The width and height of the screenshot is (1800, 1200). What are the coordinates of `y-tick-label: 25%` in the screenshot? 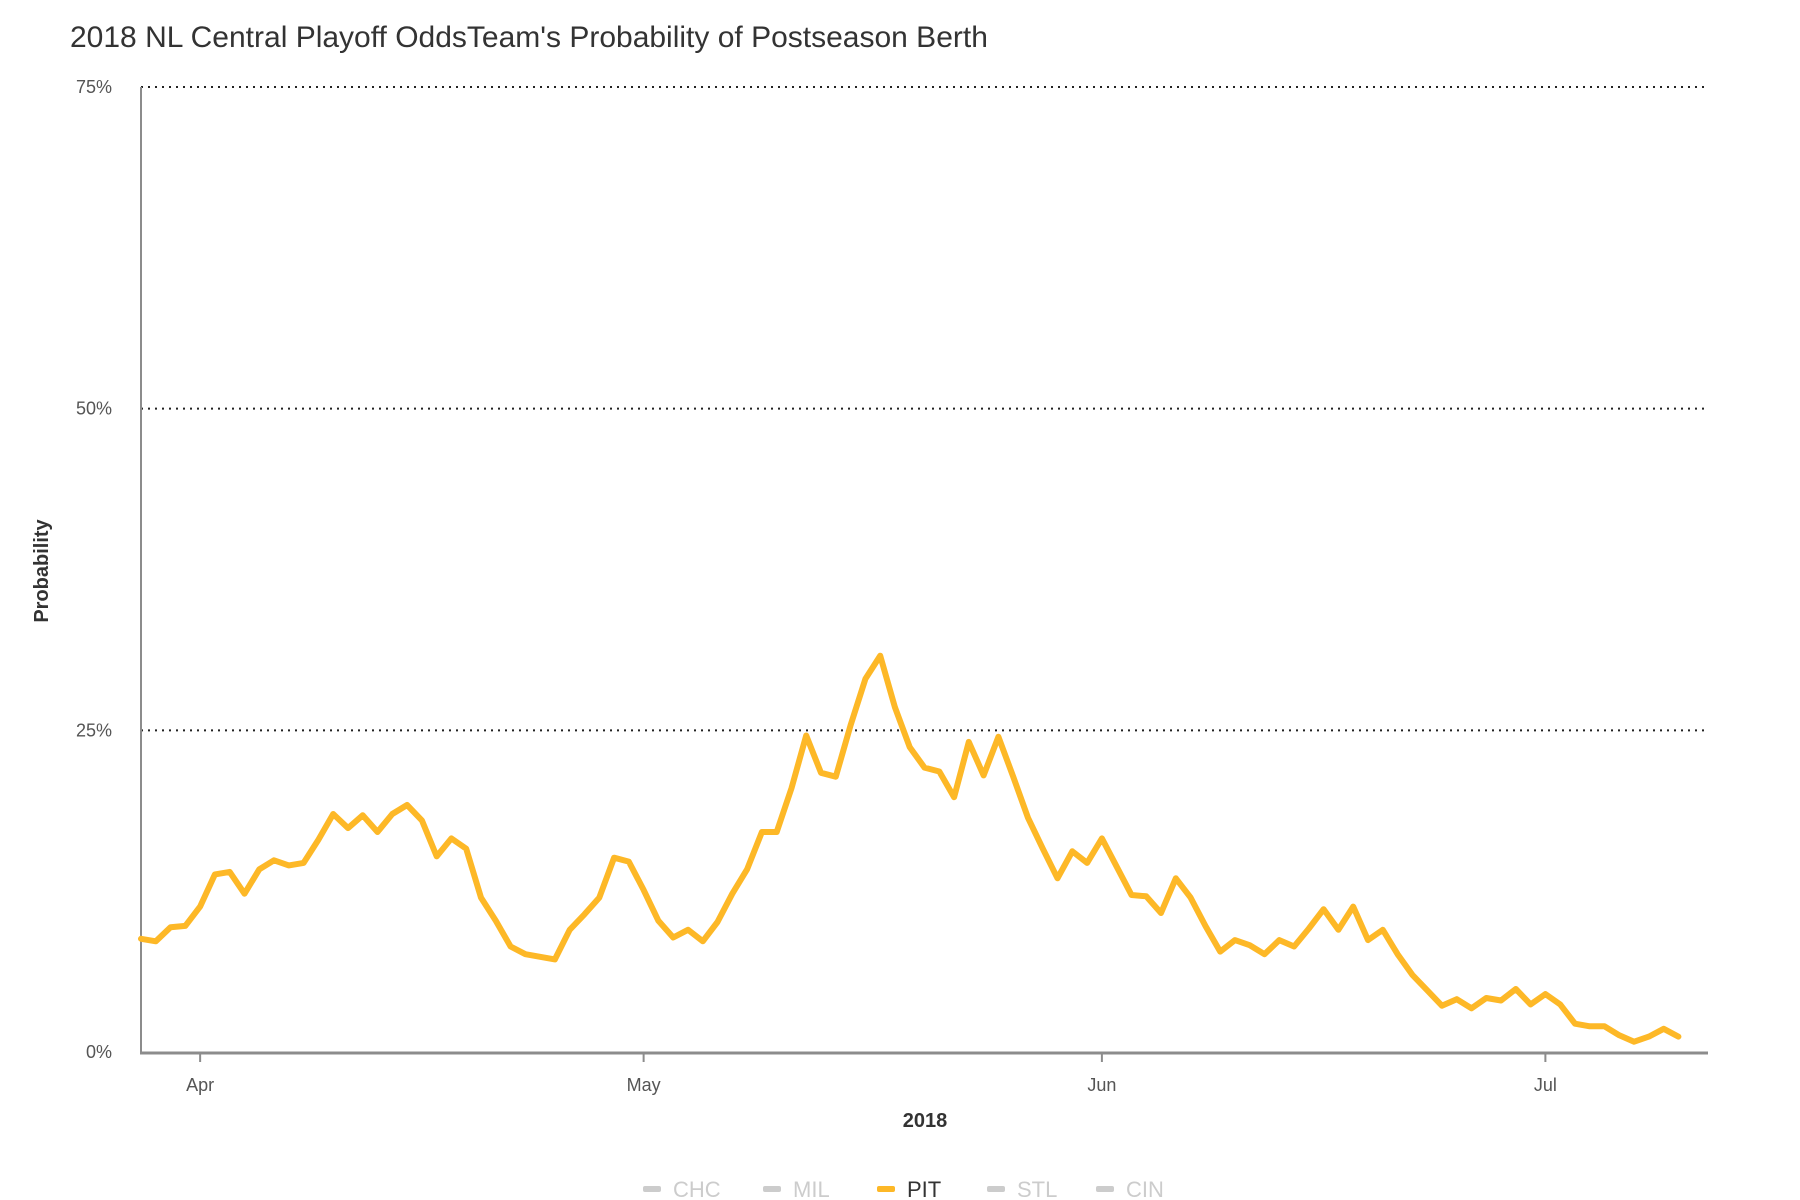 It's located at (94, 730).